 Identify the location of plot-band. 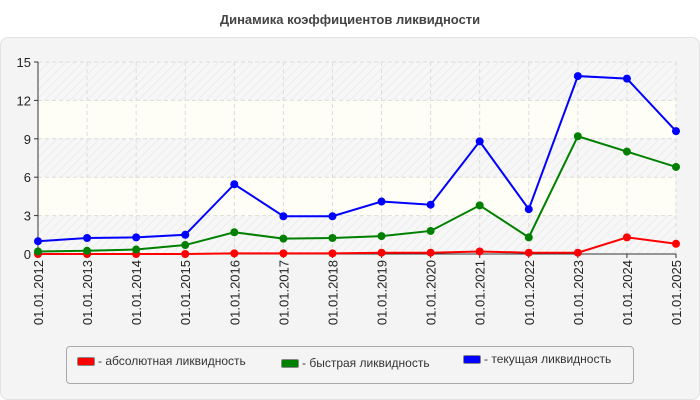
(357, 119).